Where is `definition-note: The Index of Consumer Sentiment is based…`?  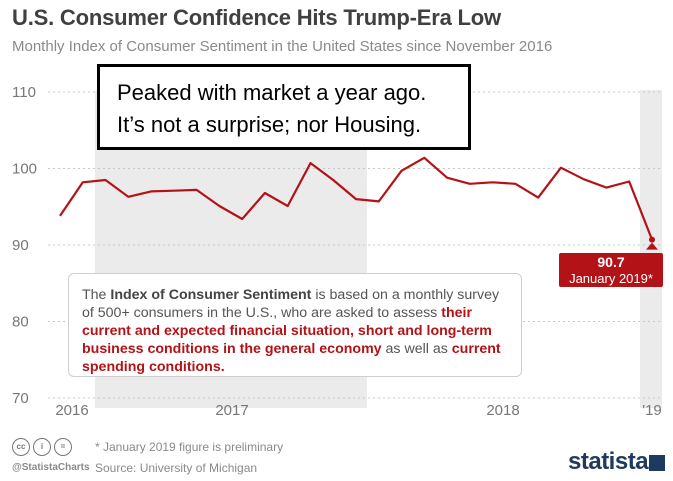 definition-note: The Index of Consumer Sentiment is based… is located at coordinates (295, 325).